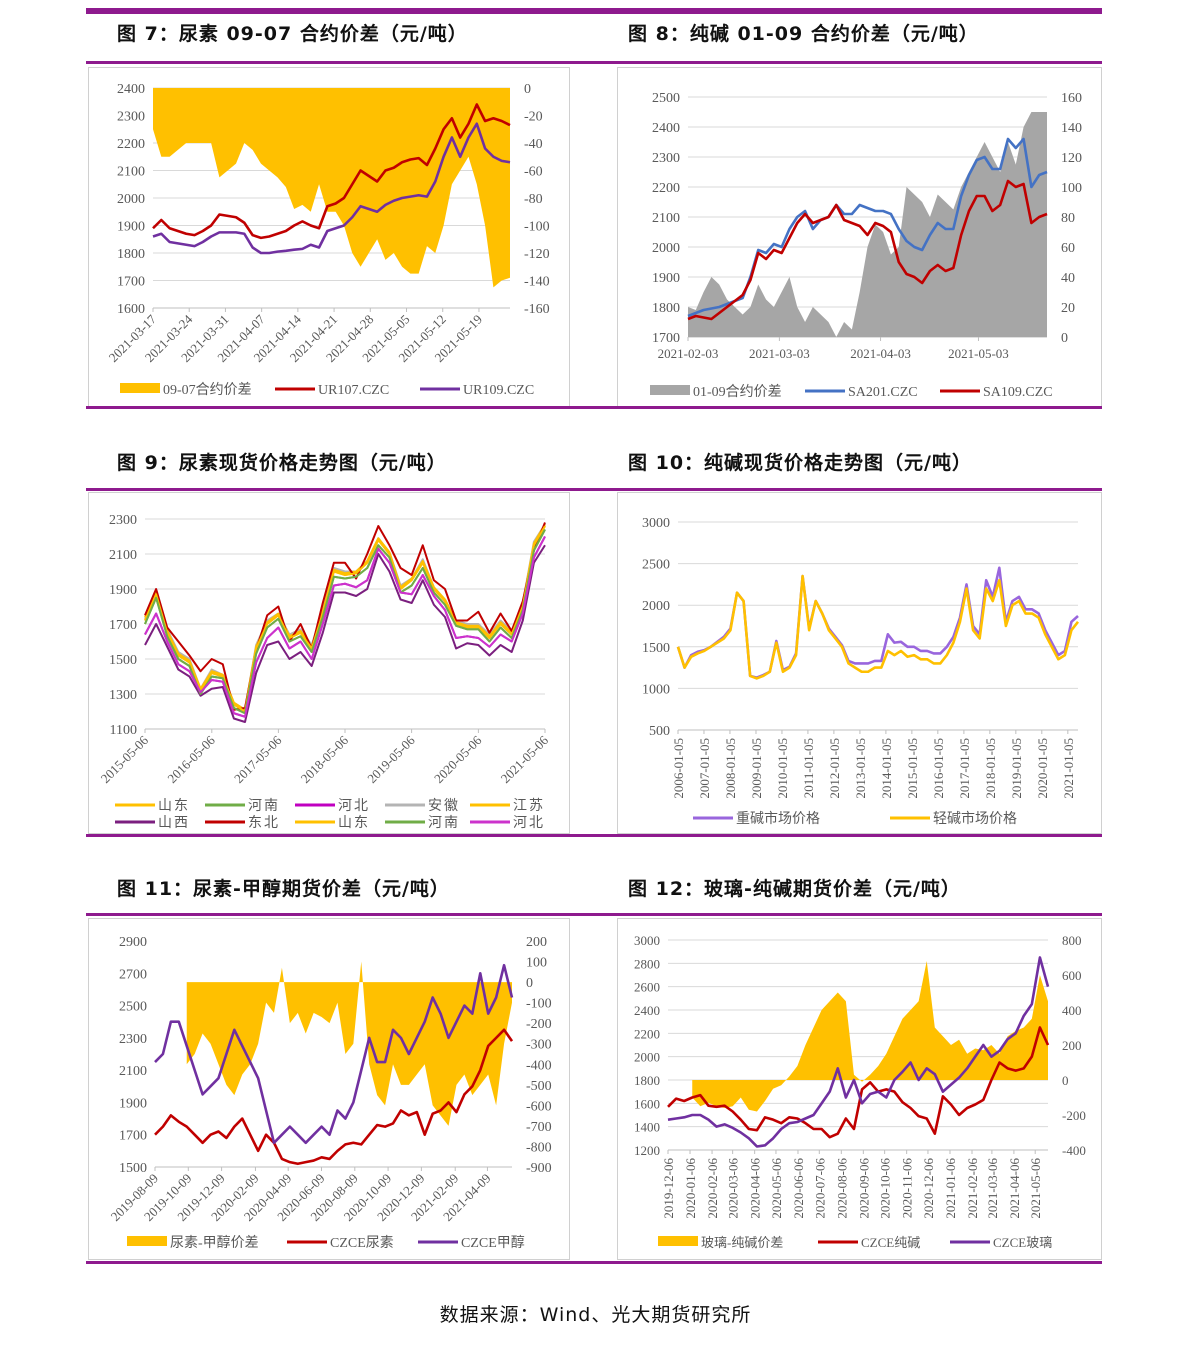 The height and width of the screenshot is (1346, 1191). What do you see at coordinates (594, 835) in the screenshot?
I see `row2-bottom-divider` at bounding box center [594, 835].